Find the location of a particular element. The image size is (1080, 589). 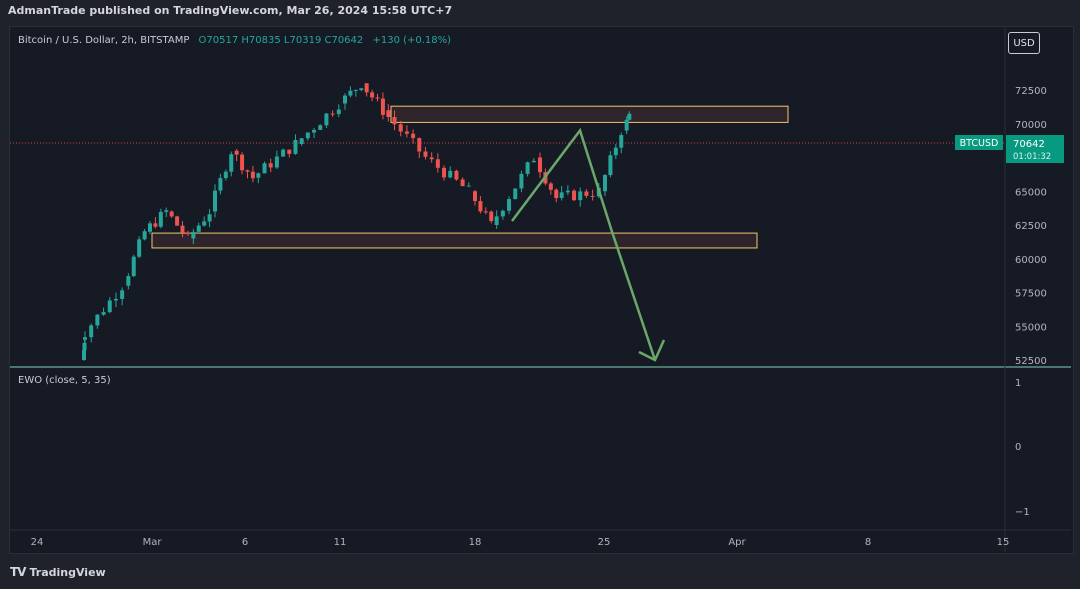

symbol-badge: BTCUSD is located at coordinates (979, 142).